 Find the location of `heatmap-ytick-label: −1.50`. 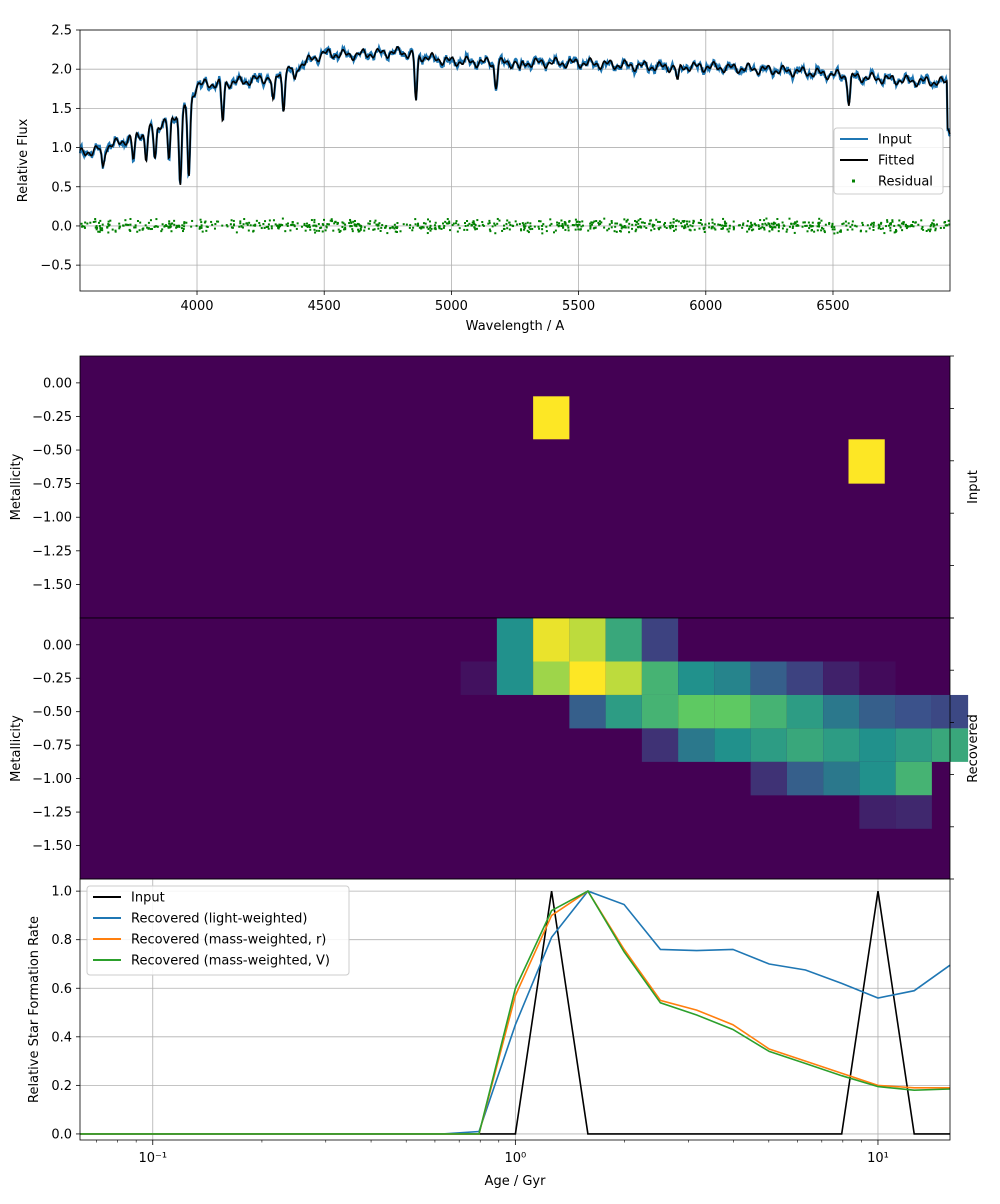

heatmap-ytick-label: −1.50 is located at coordinates (52, 846).